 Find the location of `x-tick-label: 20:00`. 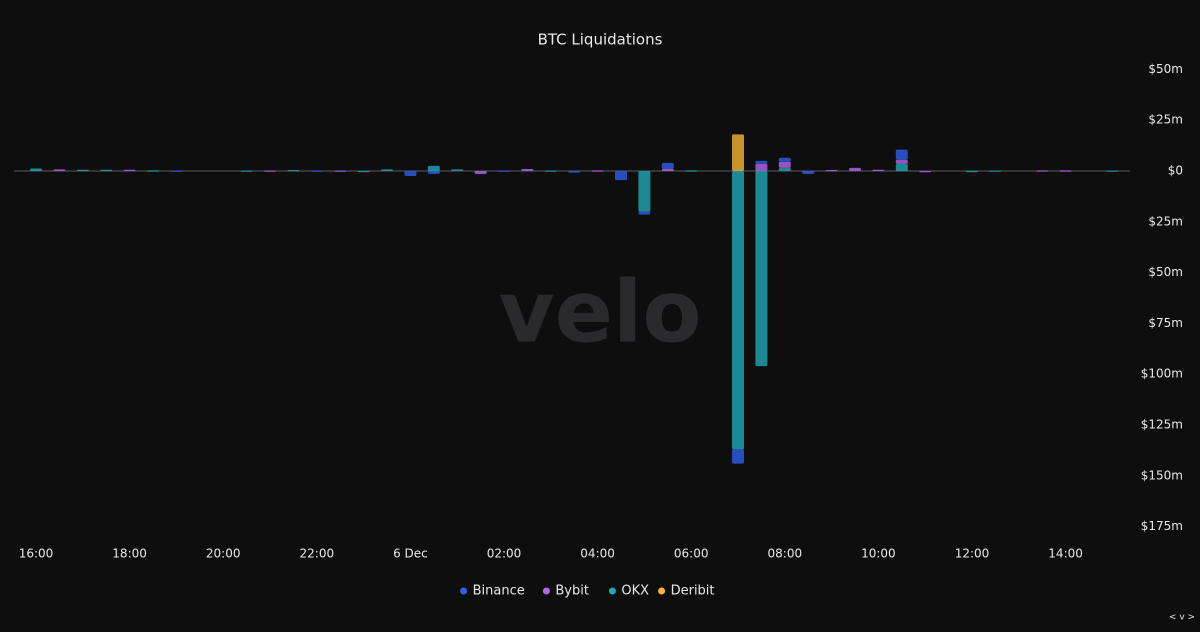

x-tick-label: 20:00 is located at coordinates (223, 554).